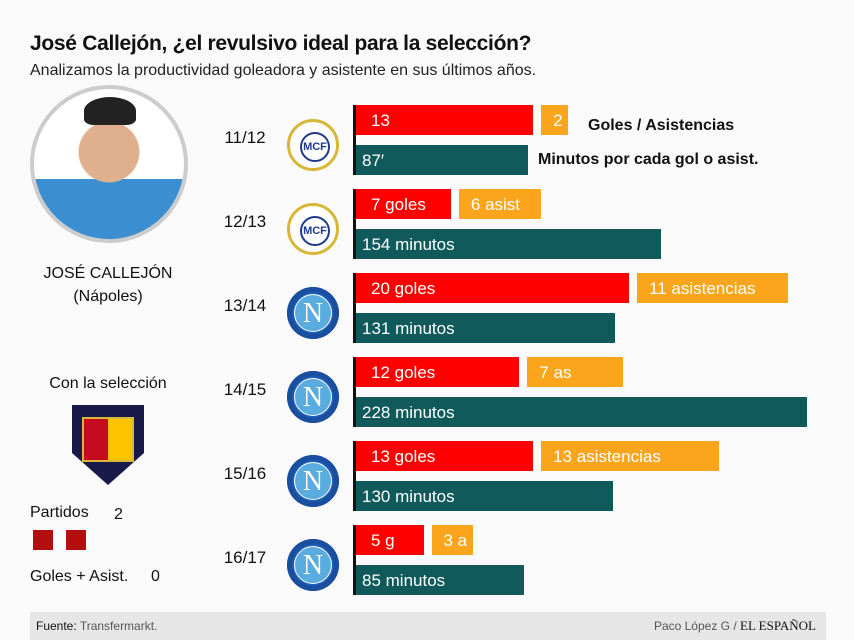  I want to click on spain-crest-icon, so click(108, 445).